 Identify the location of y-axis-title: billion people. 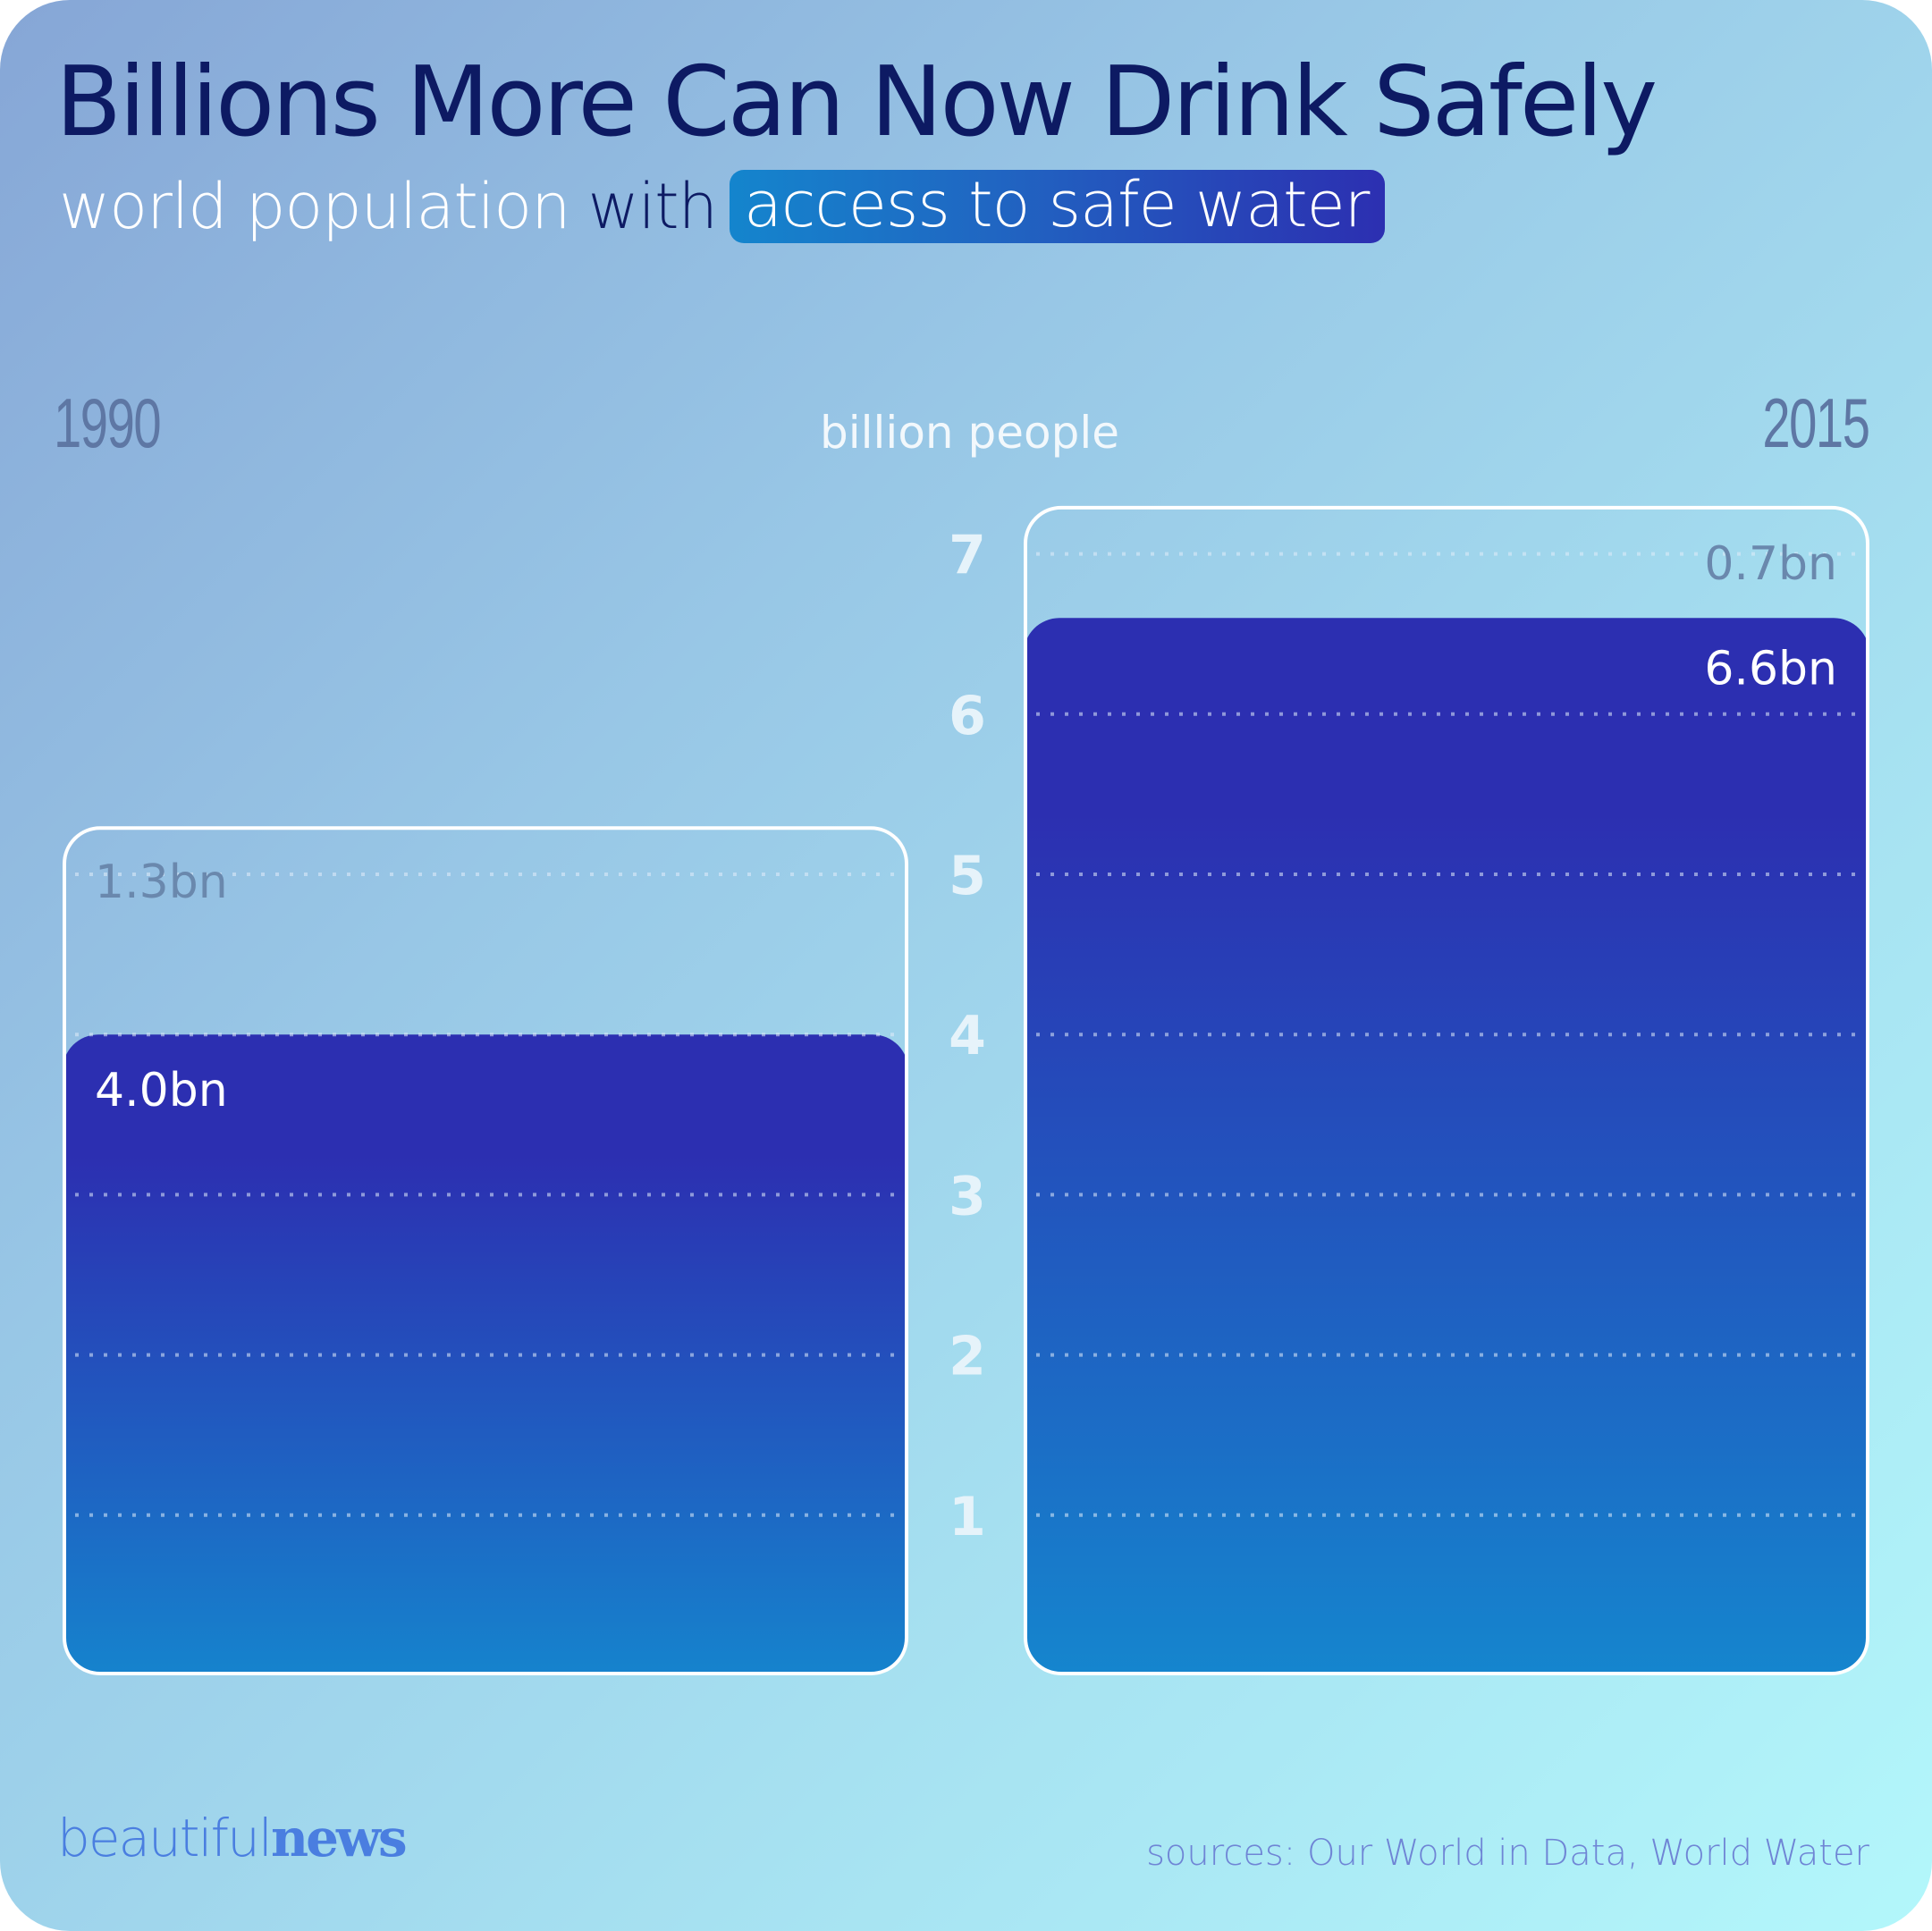
(969, 433).